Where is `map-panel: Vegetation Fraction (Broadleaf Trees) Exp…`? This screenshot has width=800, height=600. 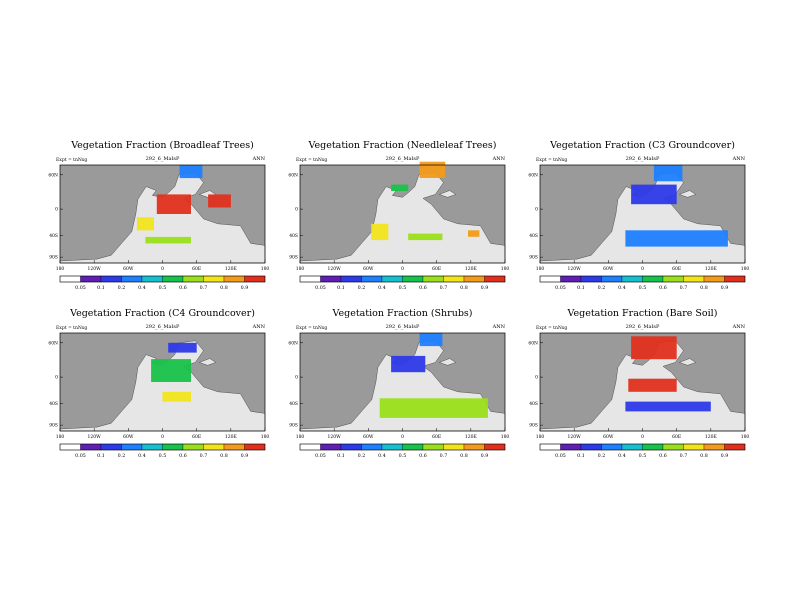
map-panel: Vegetation Fraction (Broadleaf Trees) Exp… is located at coordinates (158, 215).